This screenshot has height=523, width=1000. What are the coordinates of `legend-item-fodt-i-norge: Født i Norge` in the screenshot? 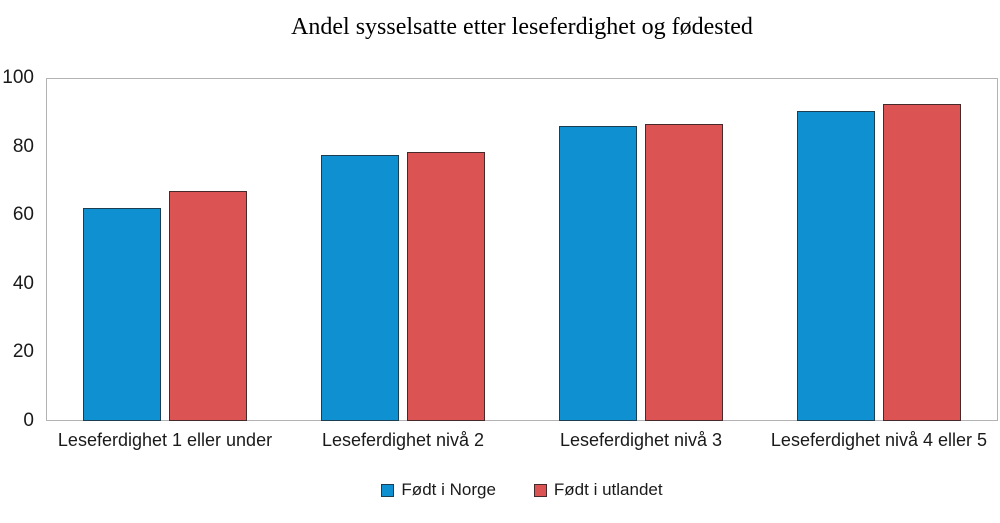 It's located at (438, 490).